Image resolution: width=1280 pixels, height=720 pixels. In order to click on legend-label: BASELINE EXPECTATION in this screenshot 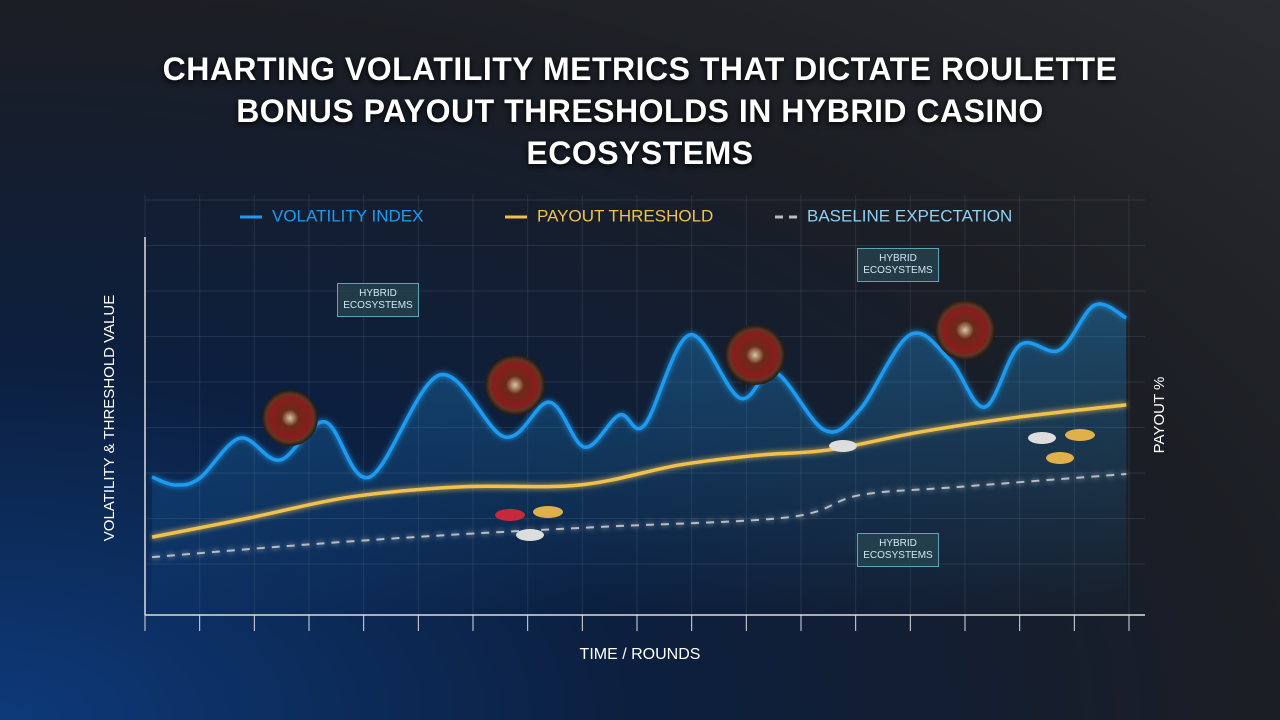, I will do `click(909, 215)`.